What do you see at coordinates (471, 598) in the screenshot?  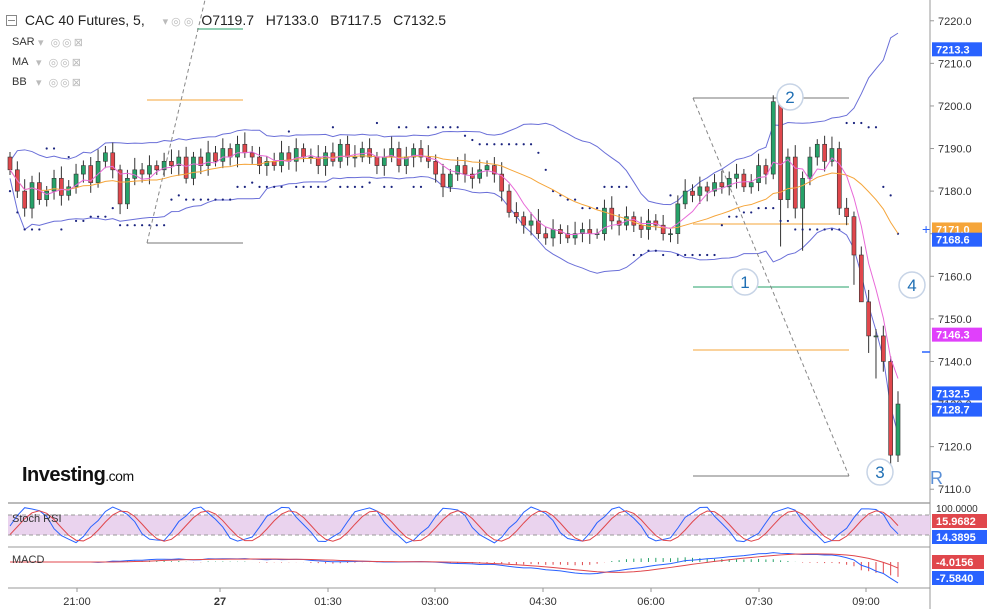 I see `time-axis: 21:00 27 01:30 03:00 04:30 06:00 07:30 09:00` at bounding box center [471, 598].